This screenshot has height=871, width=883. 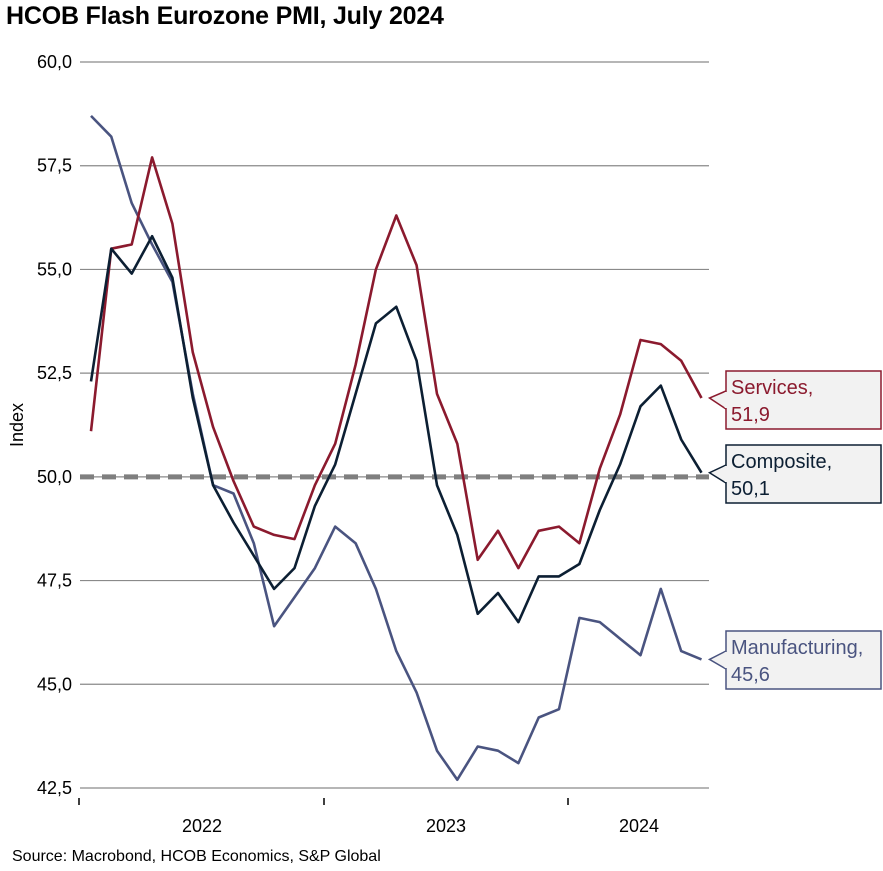 What do you see at coordinates (794, 474) in the screenshot?
I see `callout-composite: Composite, 50,1` at bounding box center [794, 474].